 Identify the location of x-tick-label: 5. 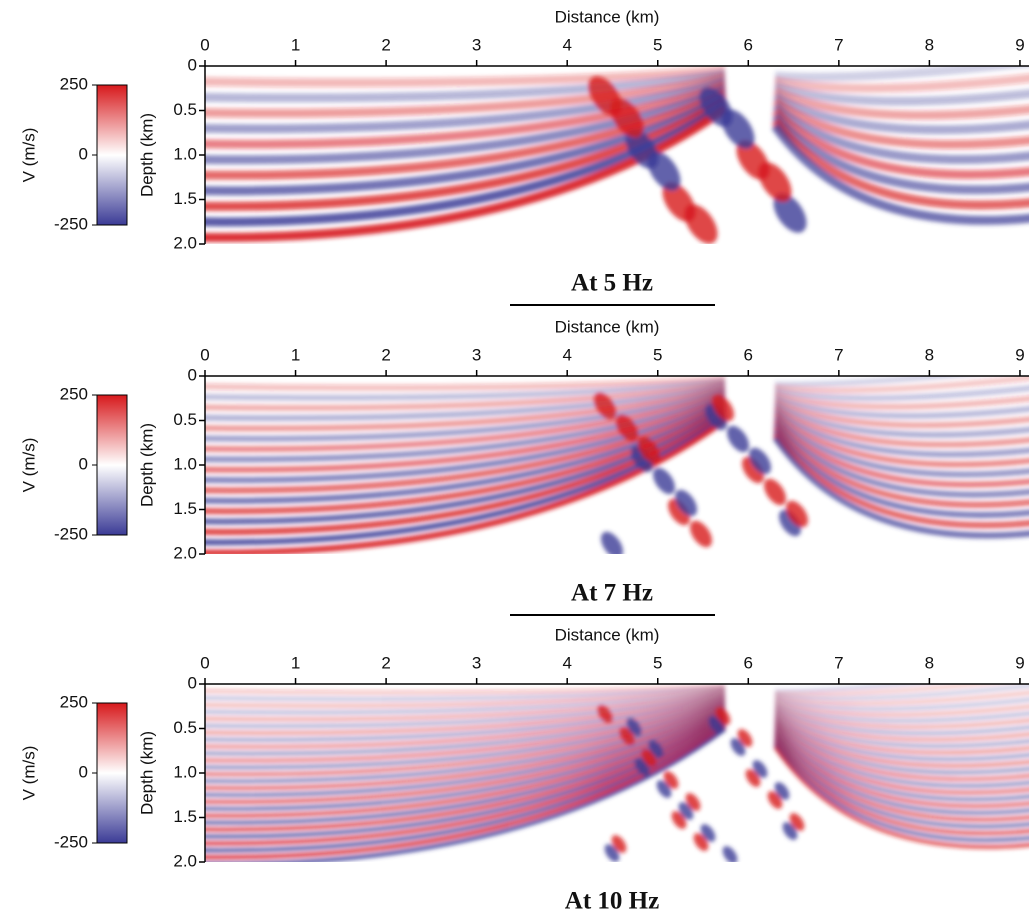
(657, 354).